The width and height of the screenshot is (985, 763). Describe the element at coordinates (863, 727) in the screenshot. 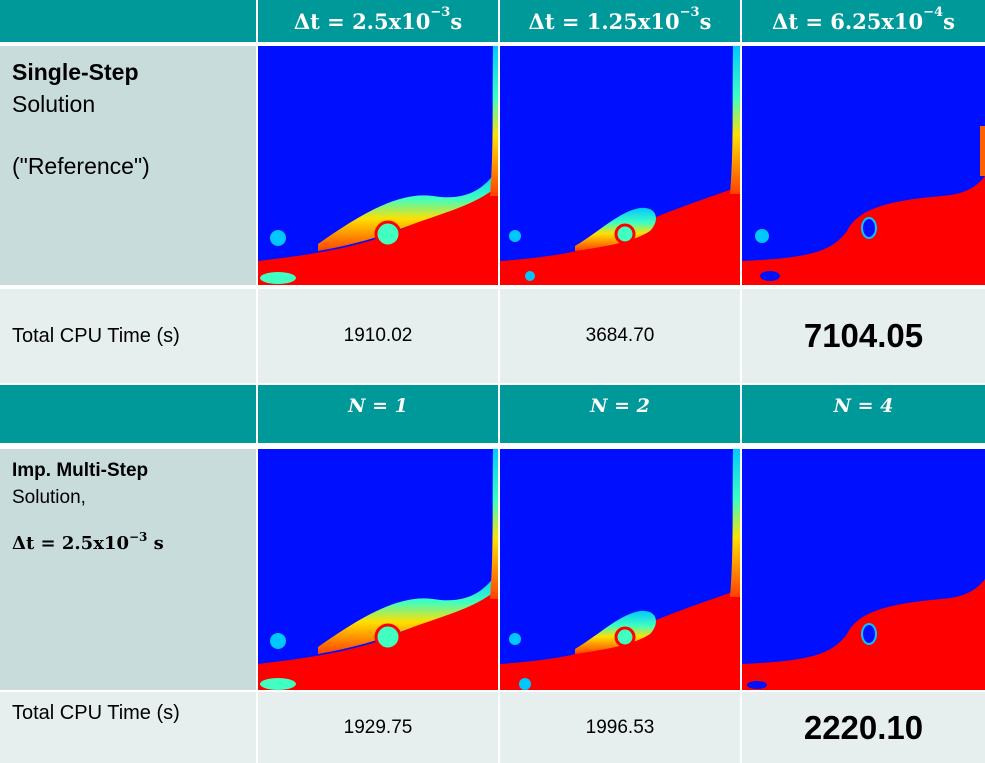

I see `multi-step-cpu-3: 2220.10` at that location.